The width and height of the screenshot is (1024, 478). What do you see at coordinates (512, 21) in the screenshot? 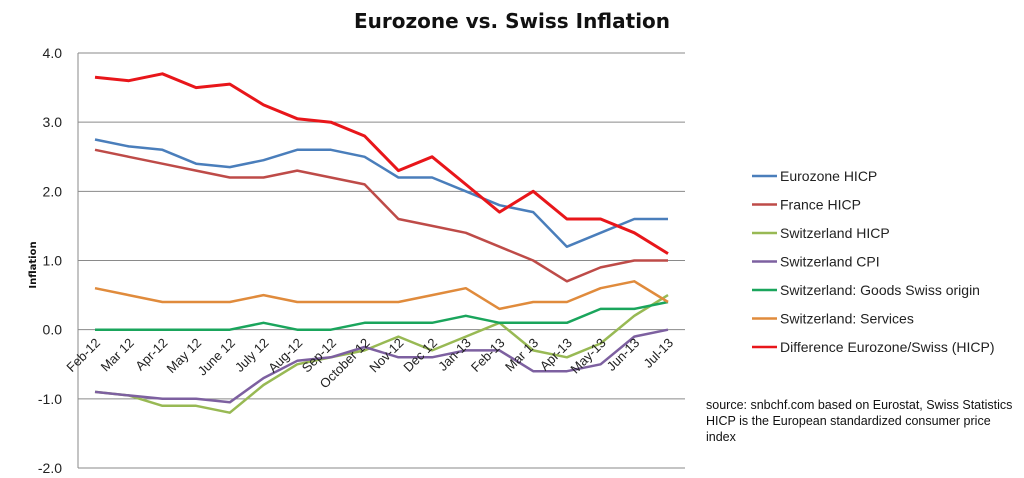
I see `chart-title: Eurozone vs. Swiss Inflation` at bounding box center [512, 21].